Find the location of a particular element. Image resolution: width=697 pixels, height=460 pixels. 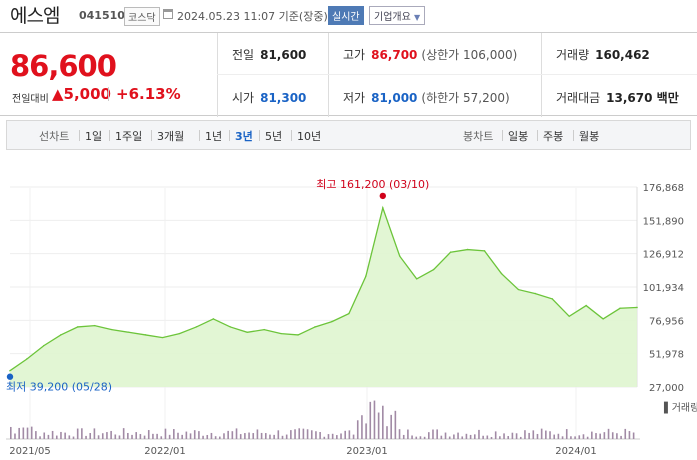

period-5y: 5년 is located at coordinates (274, 136).